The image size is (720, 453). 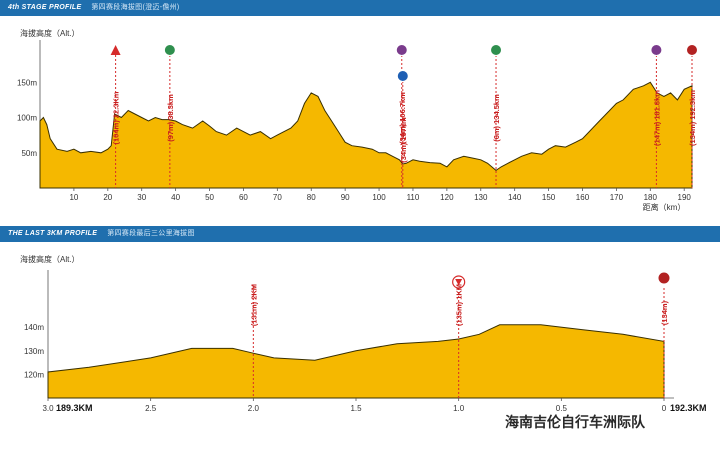 I want to click on stage-profile-title: 4th STAGE PROFILE, so click(x=45, y=7).